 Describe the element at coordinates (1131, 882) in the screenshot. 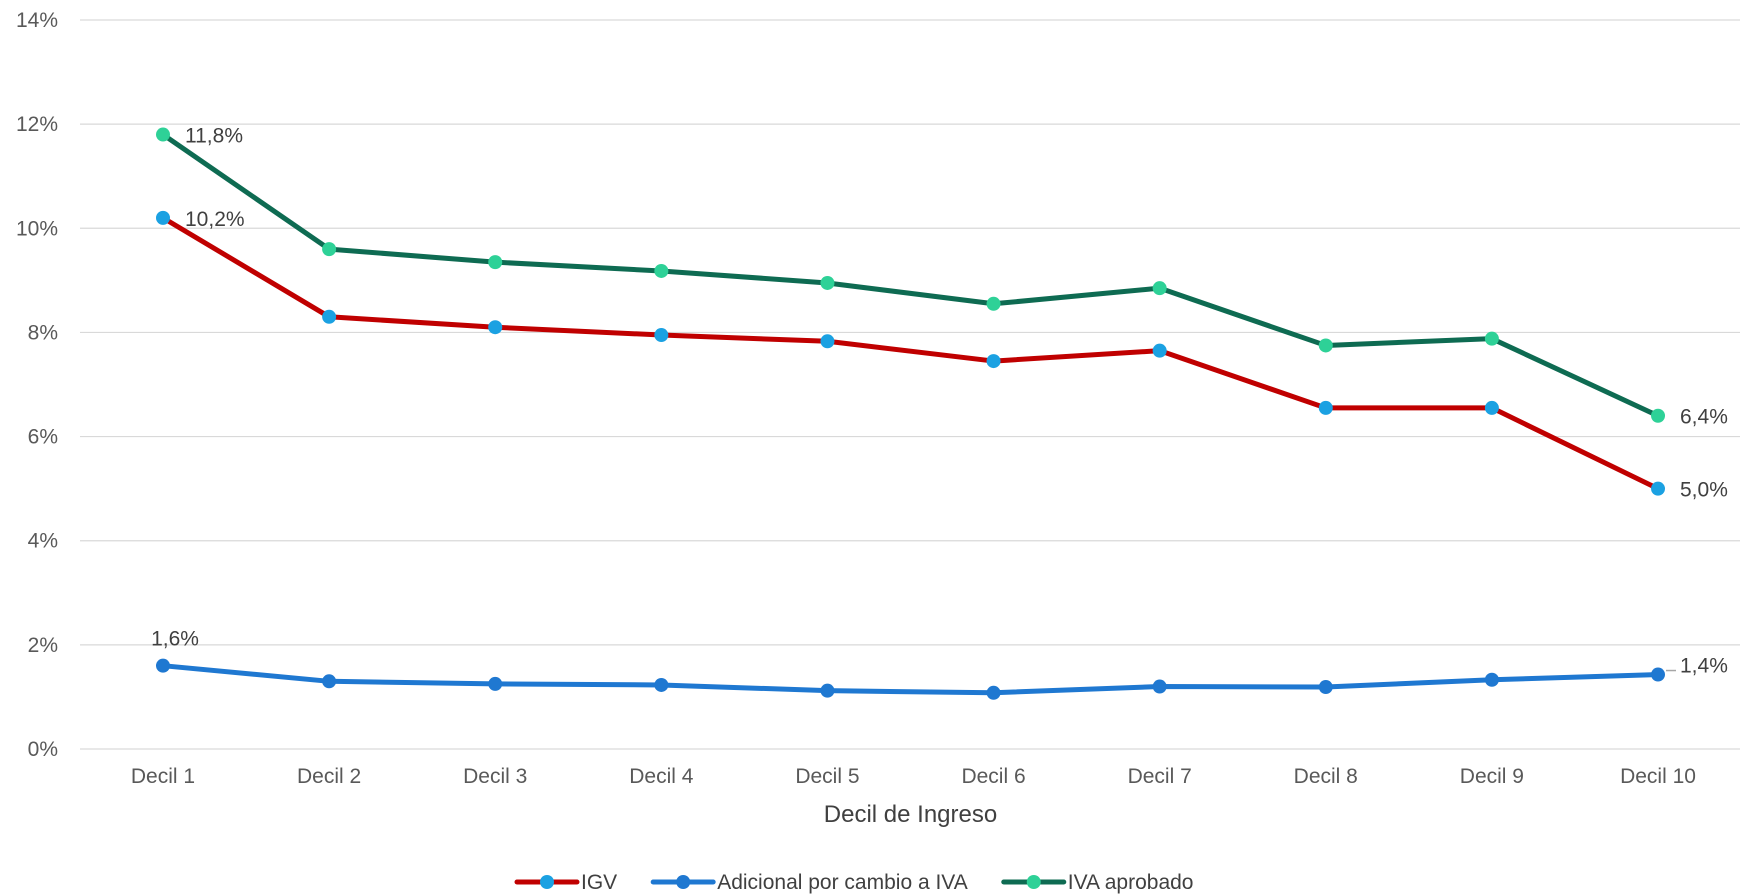

I see `legend-label: IVA aprobado` at that location.